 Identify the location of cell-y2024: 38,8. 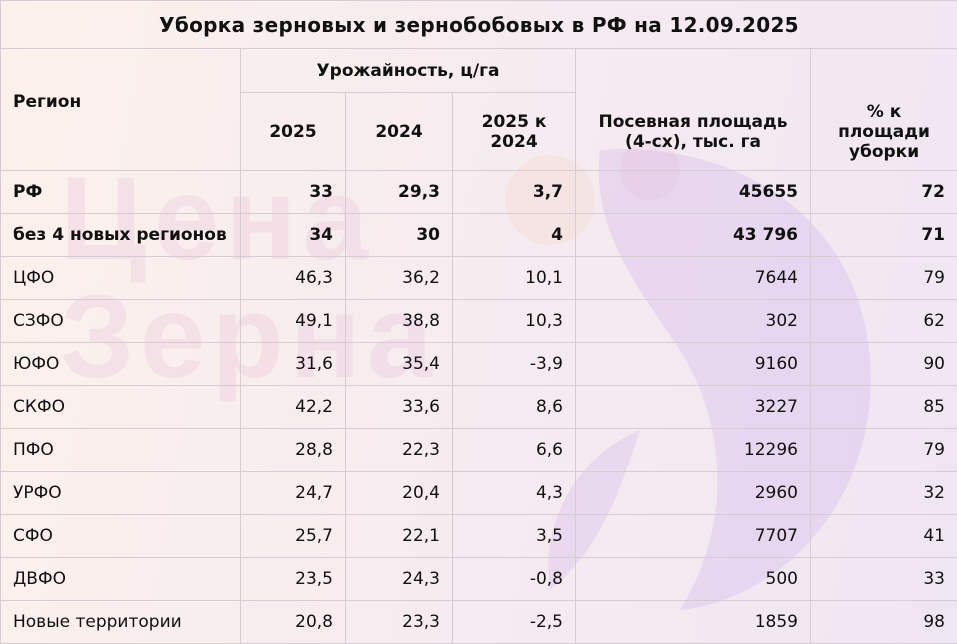
(399, 321).